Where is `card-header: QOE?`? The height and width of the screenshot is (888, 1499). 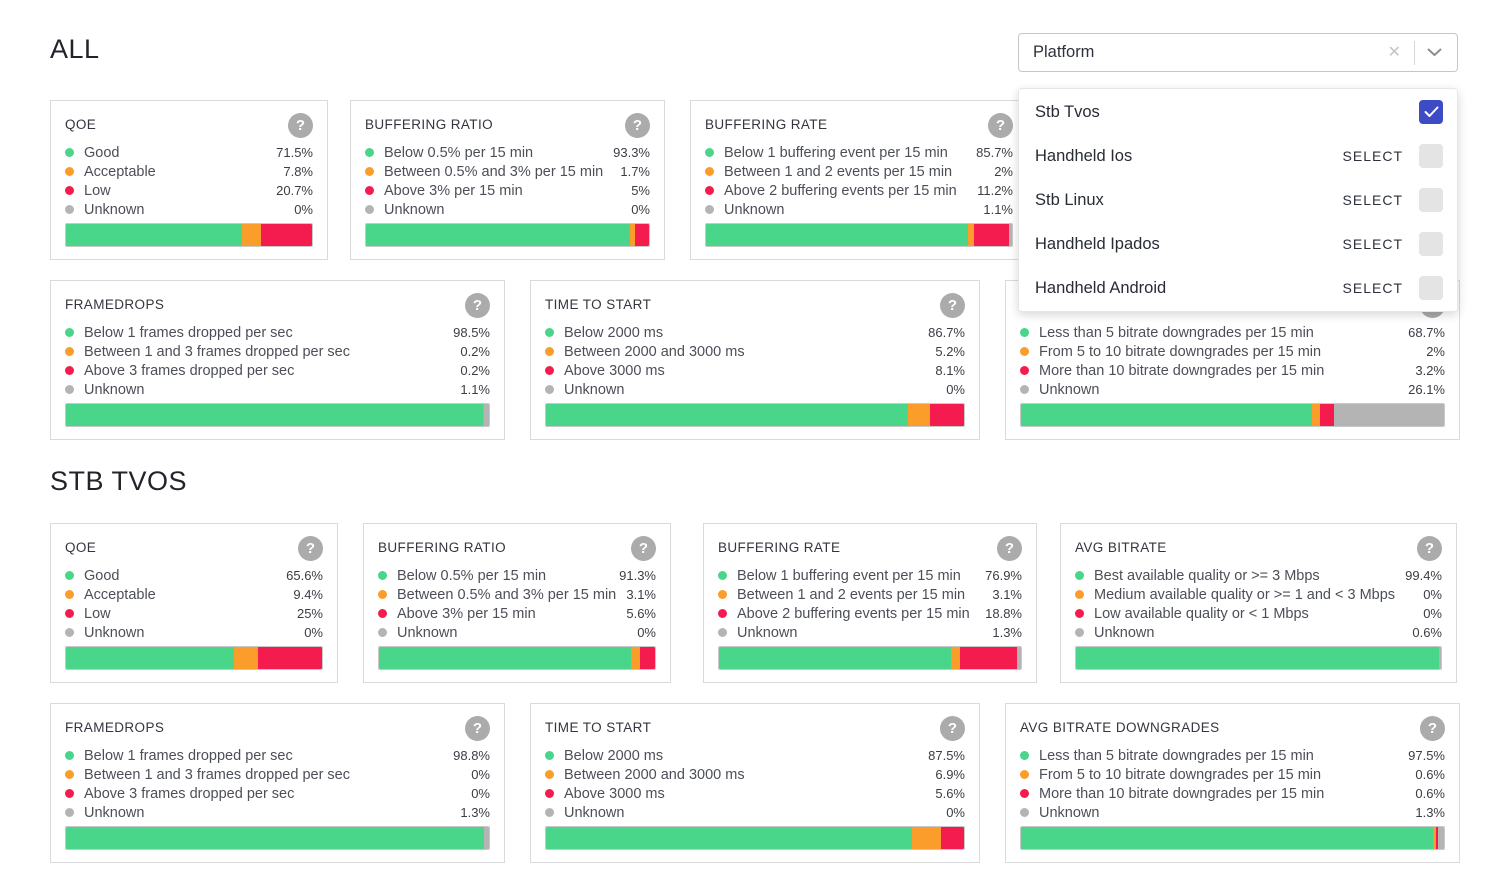
card-header: QOE? is located at coordinates (194, 549).